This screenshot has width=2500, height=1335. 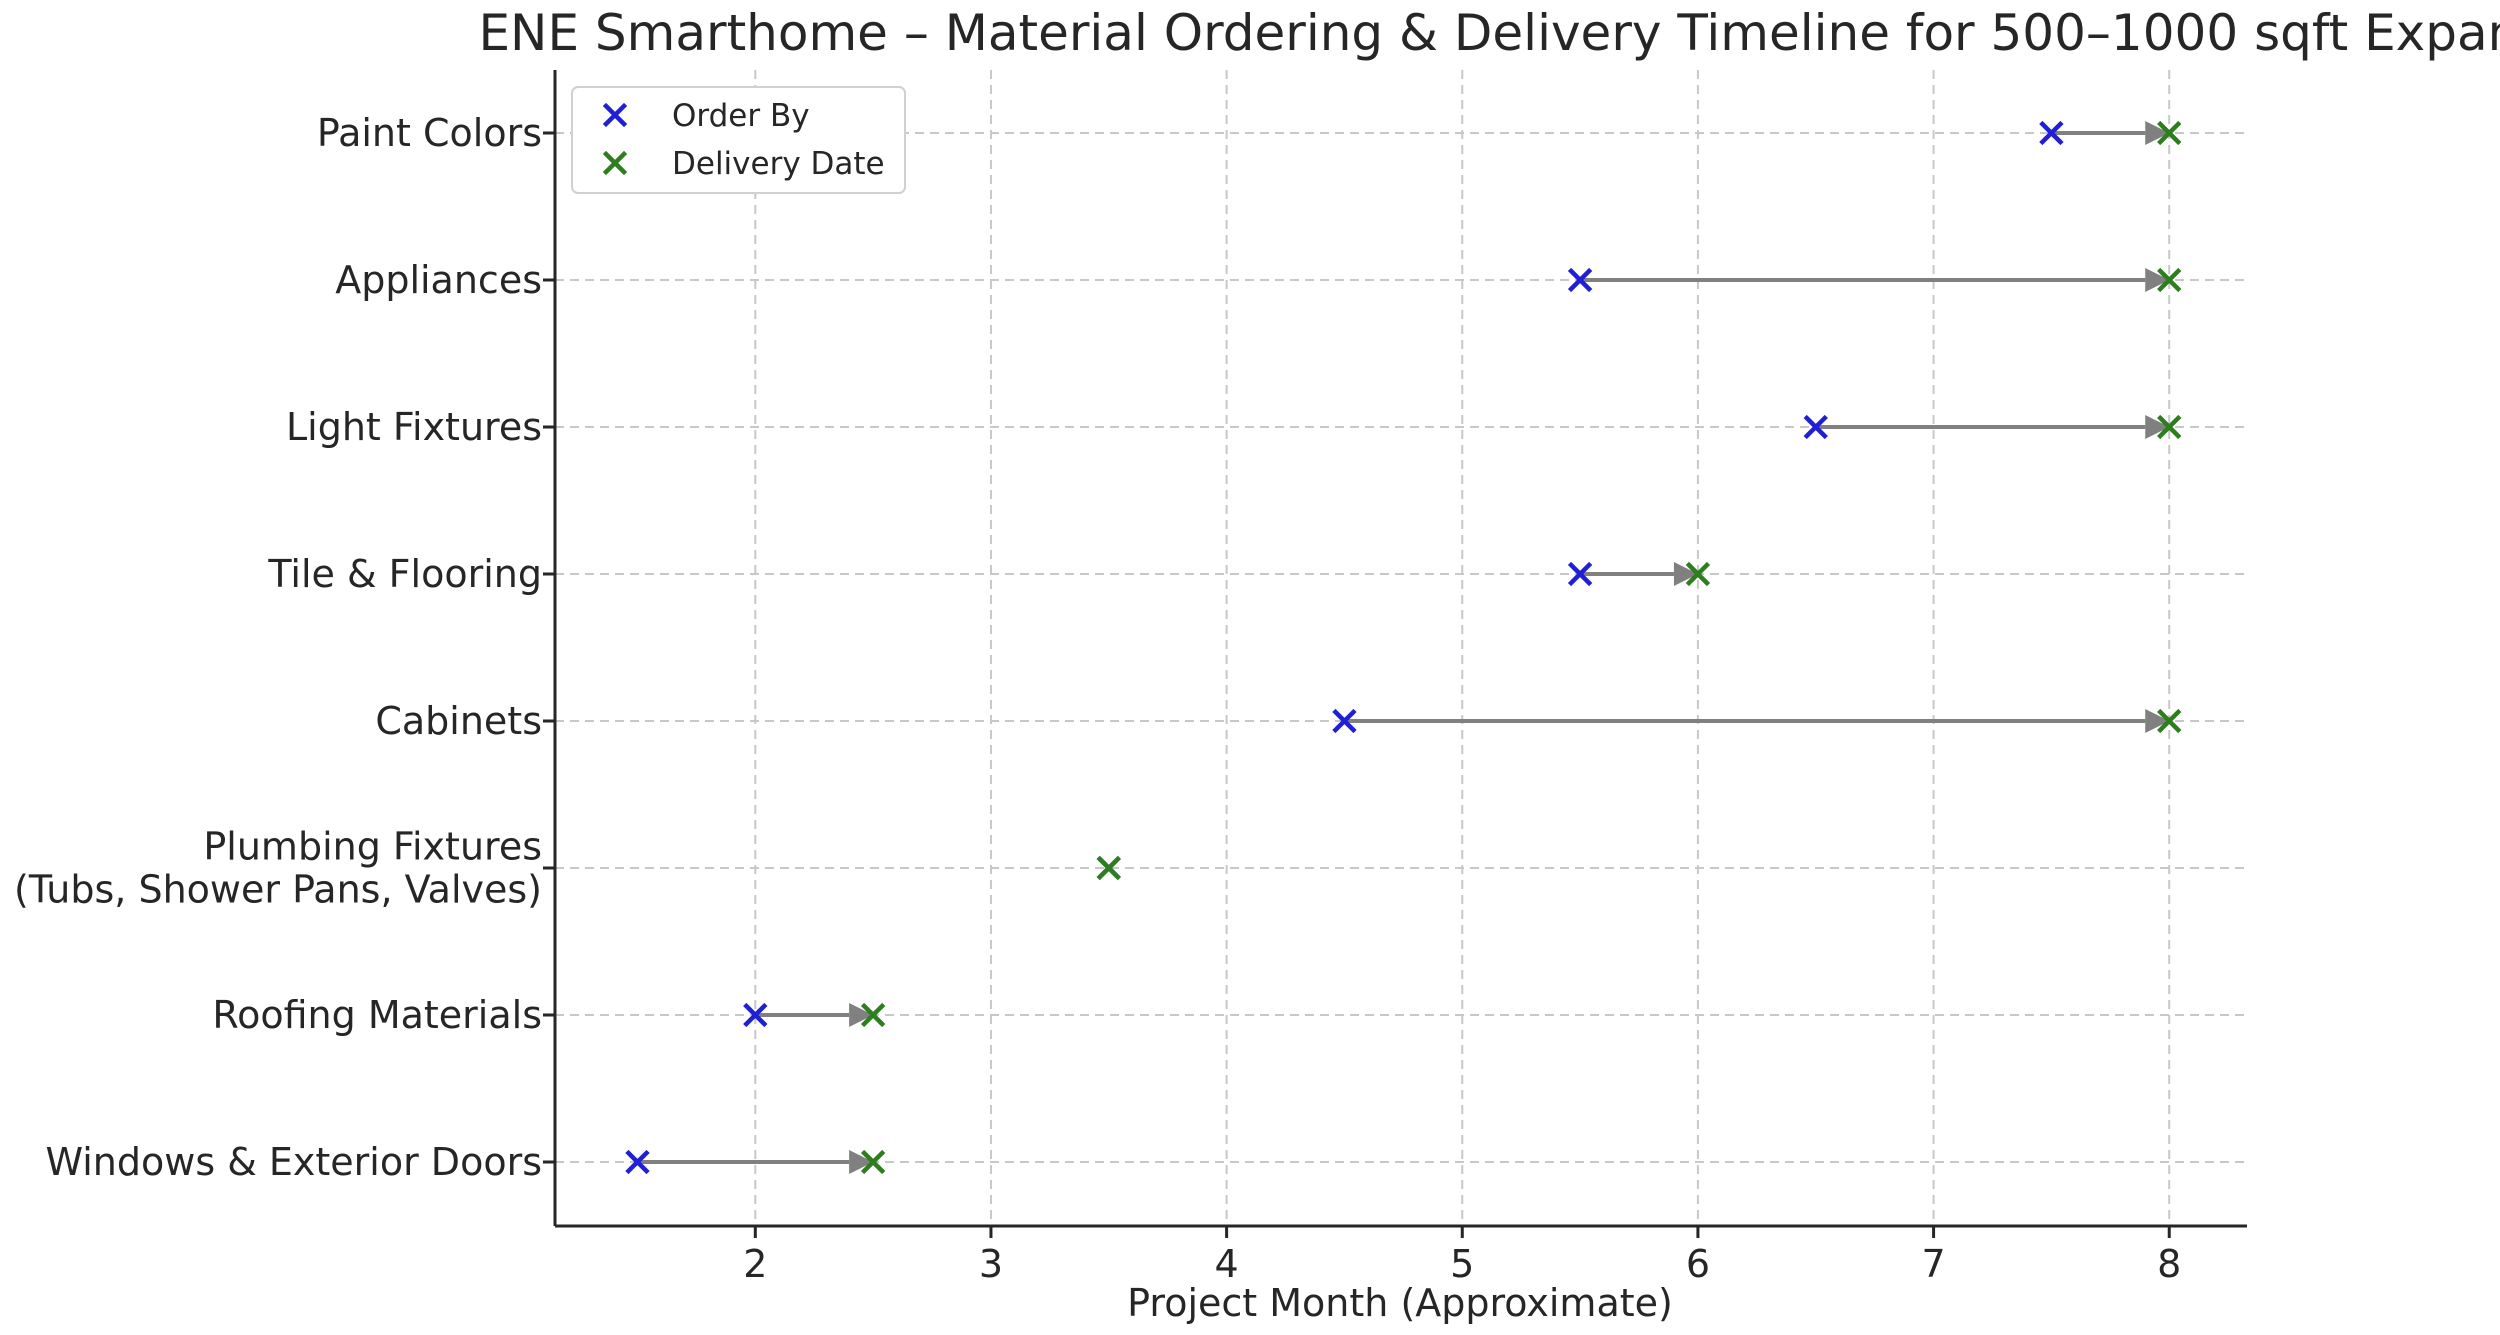 What do you see at coordinates (1933, 1264) in the screenshot?
I see `x-tick-label: 7` at bounding box center [1933, 1264].